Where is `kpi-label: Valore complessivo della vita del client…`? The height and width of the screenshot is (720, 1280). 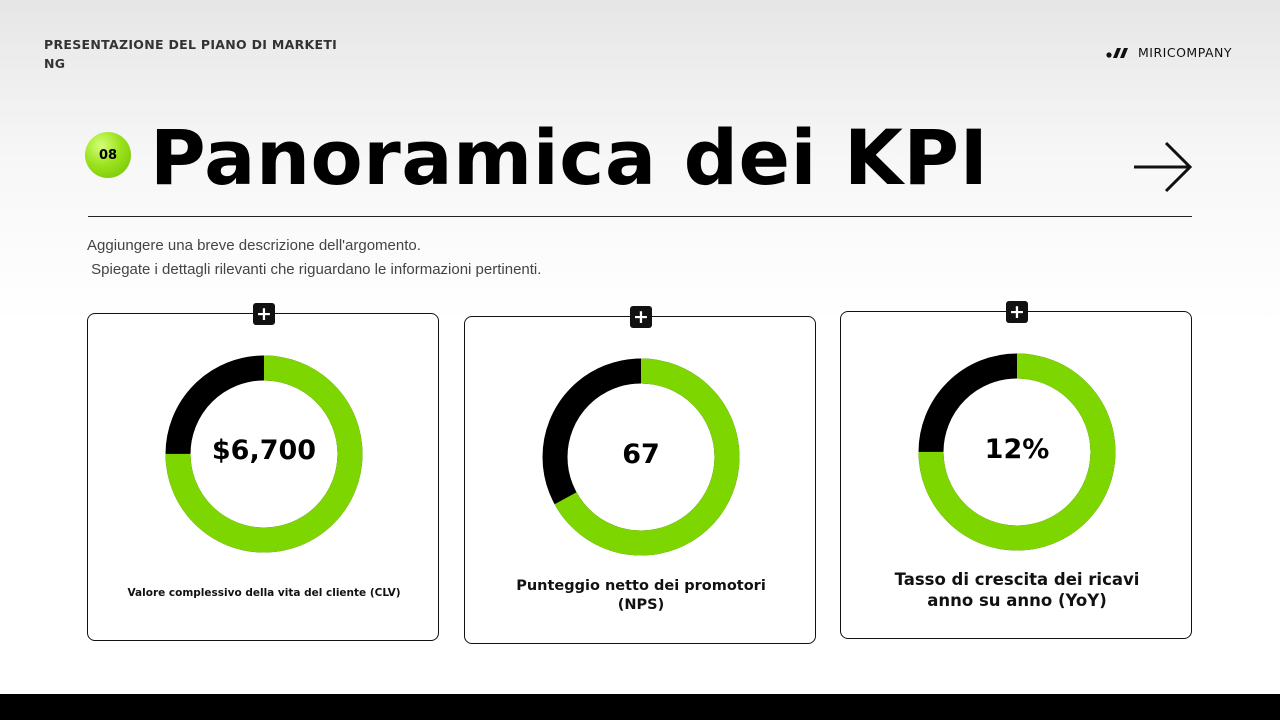
kpi-label: Valore complessivo della vita del client… is located at coordinates (264, 593).